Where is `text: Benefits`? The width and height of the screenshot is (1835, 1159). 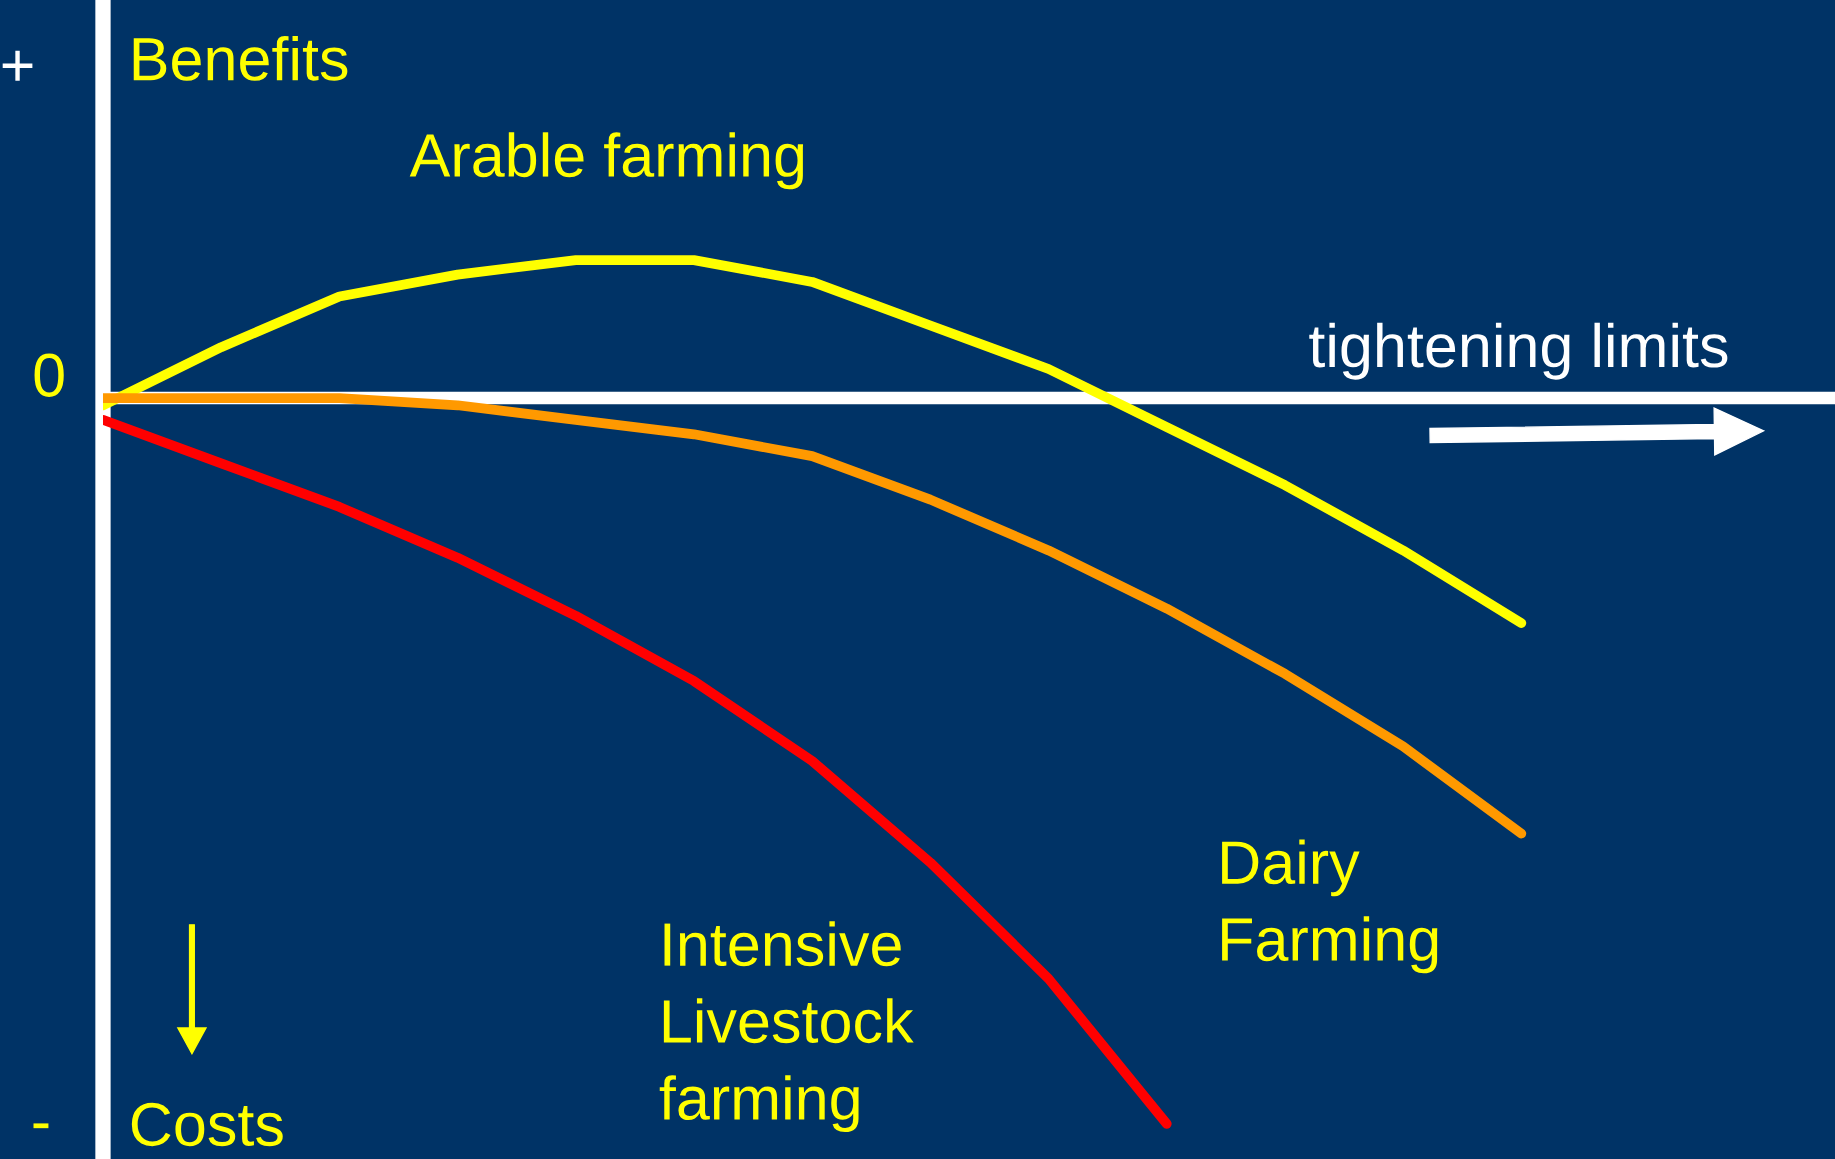
text: Benefits is located at coordinates (240, 58).